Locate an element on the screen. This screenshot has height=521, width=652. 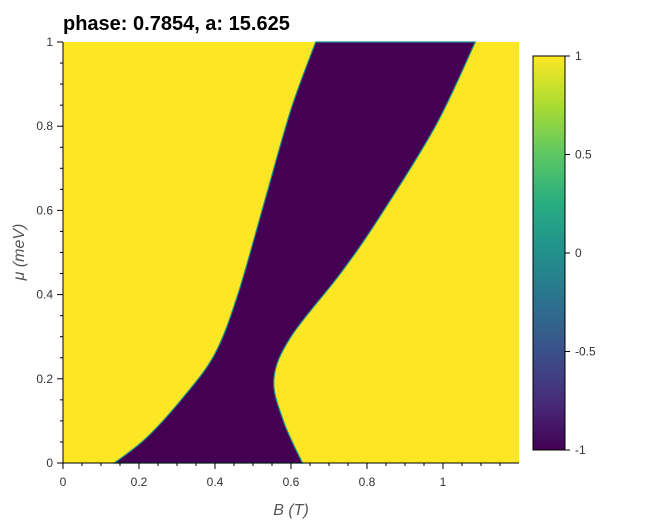
x-tick-label: 0 is located at coordinates (63, 482).